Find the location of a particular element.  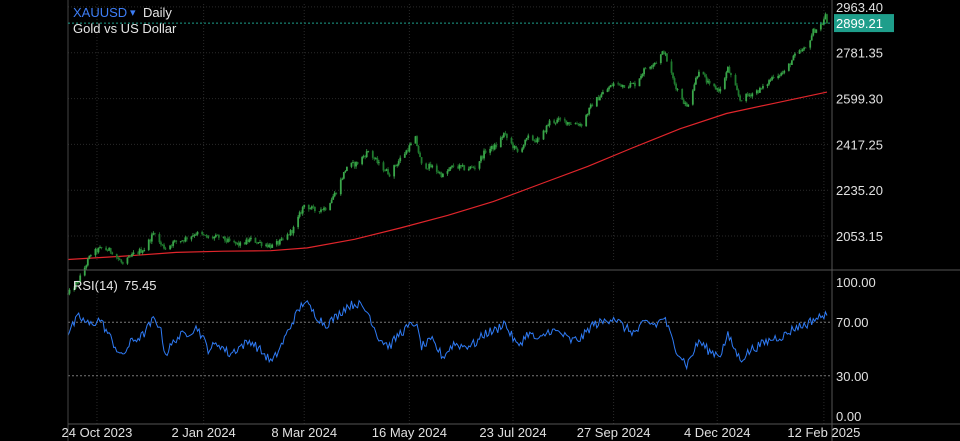

chevron-down-icon: ▾ is located at coordinates (133, 13).